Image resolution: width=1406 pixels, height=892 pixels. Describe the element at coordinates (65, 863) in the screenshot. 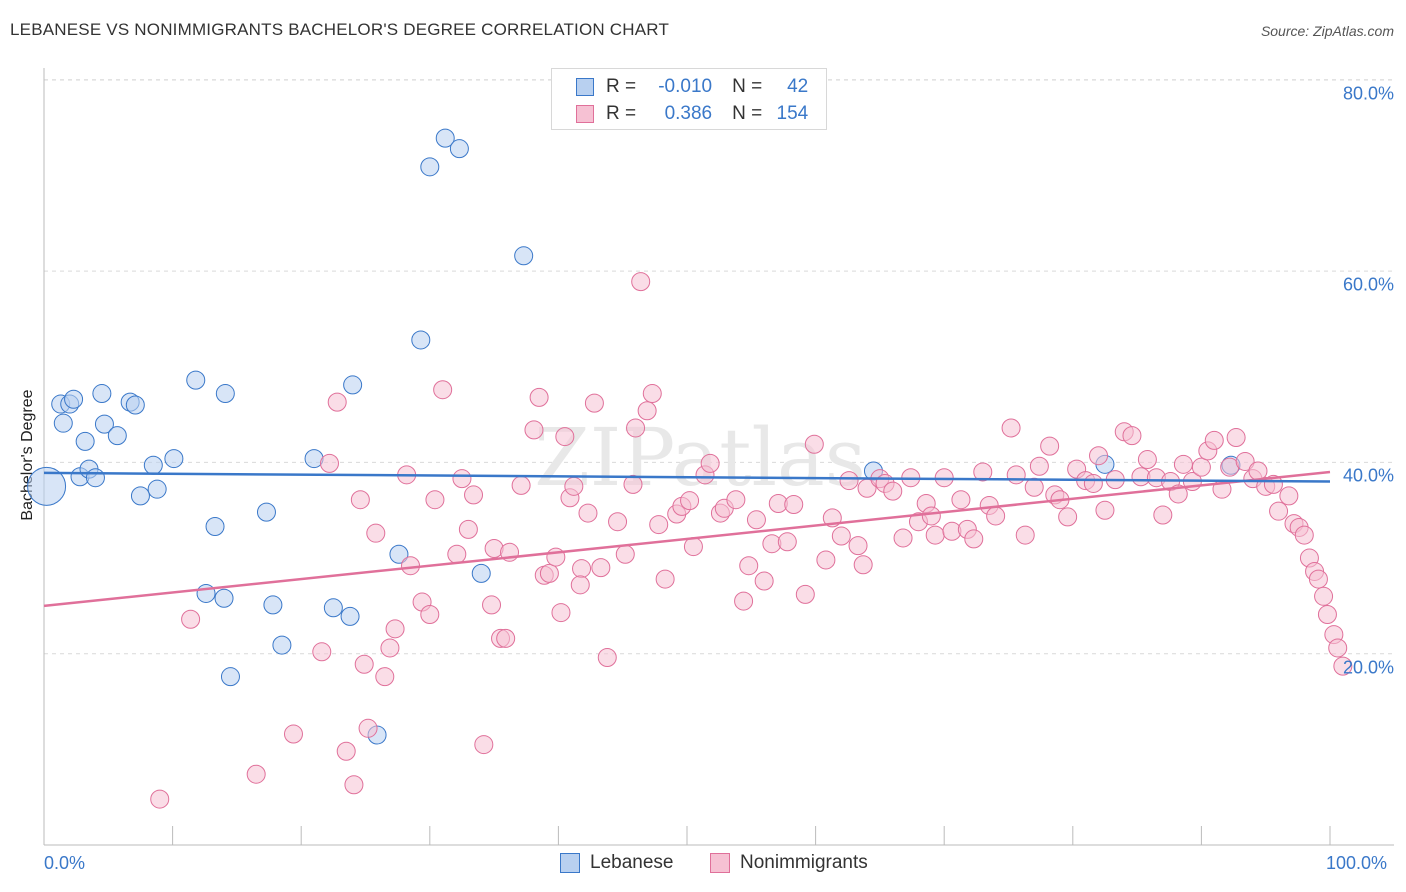

I see `x-tick-label-min: 0.0%` at that location.